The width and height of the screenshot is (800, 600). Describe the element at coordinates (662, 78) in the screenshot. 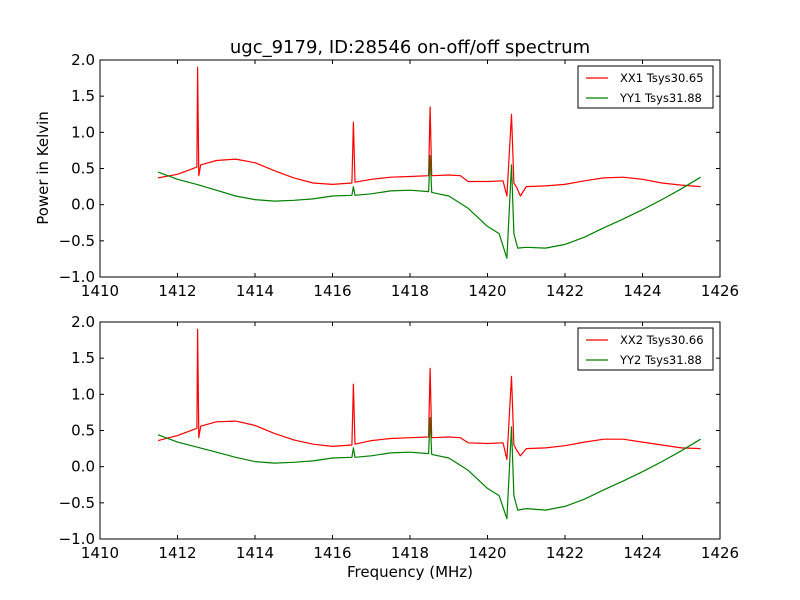

I see `legend-label: XX1 Tsys30.65` at that location.